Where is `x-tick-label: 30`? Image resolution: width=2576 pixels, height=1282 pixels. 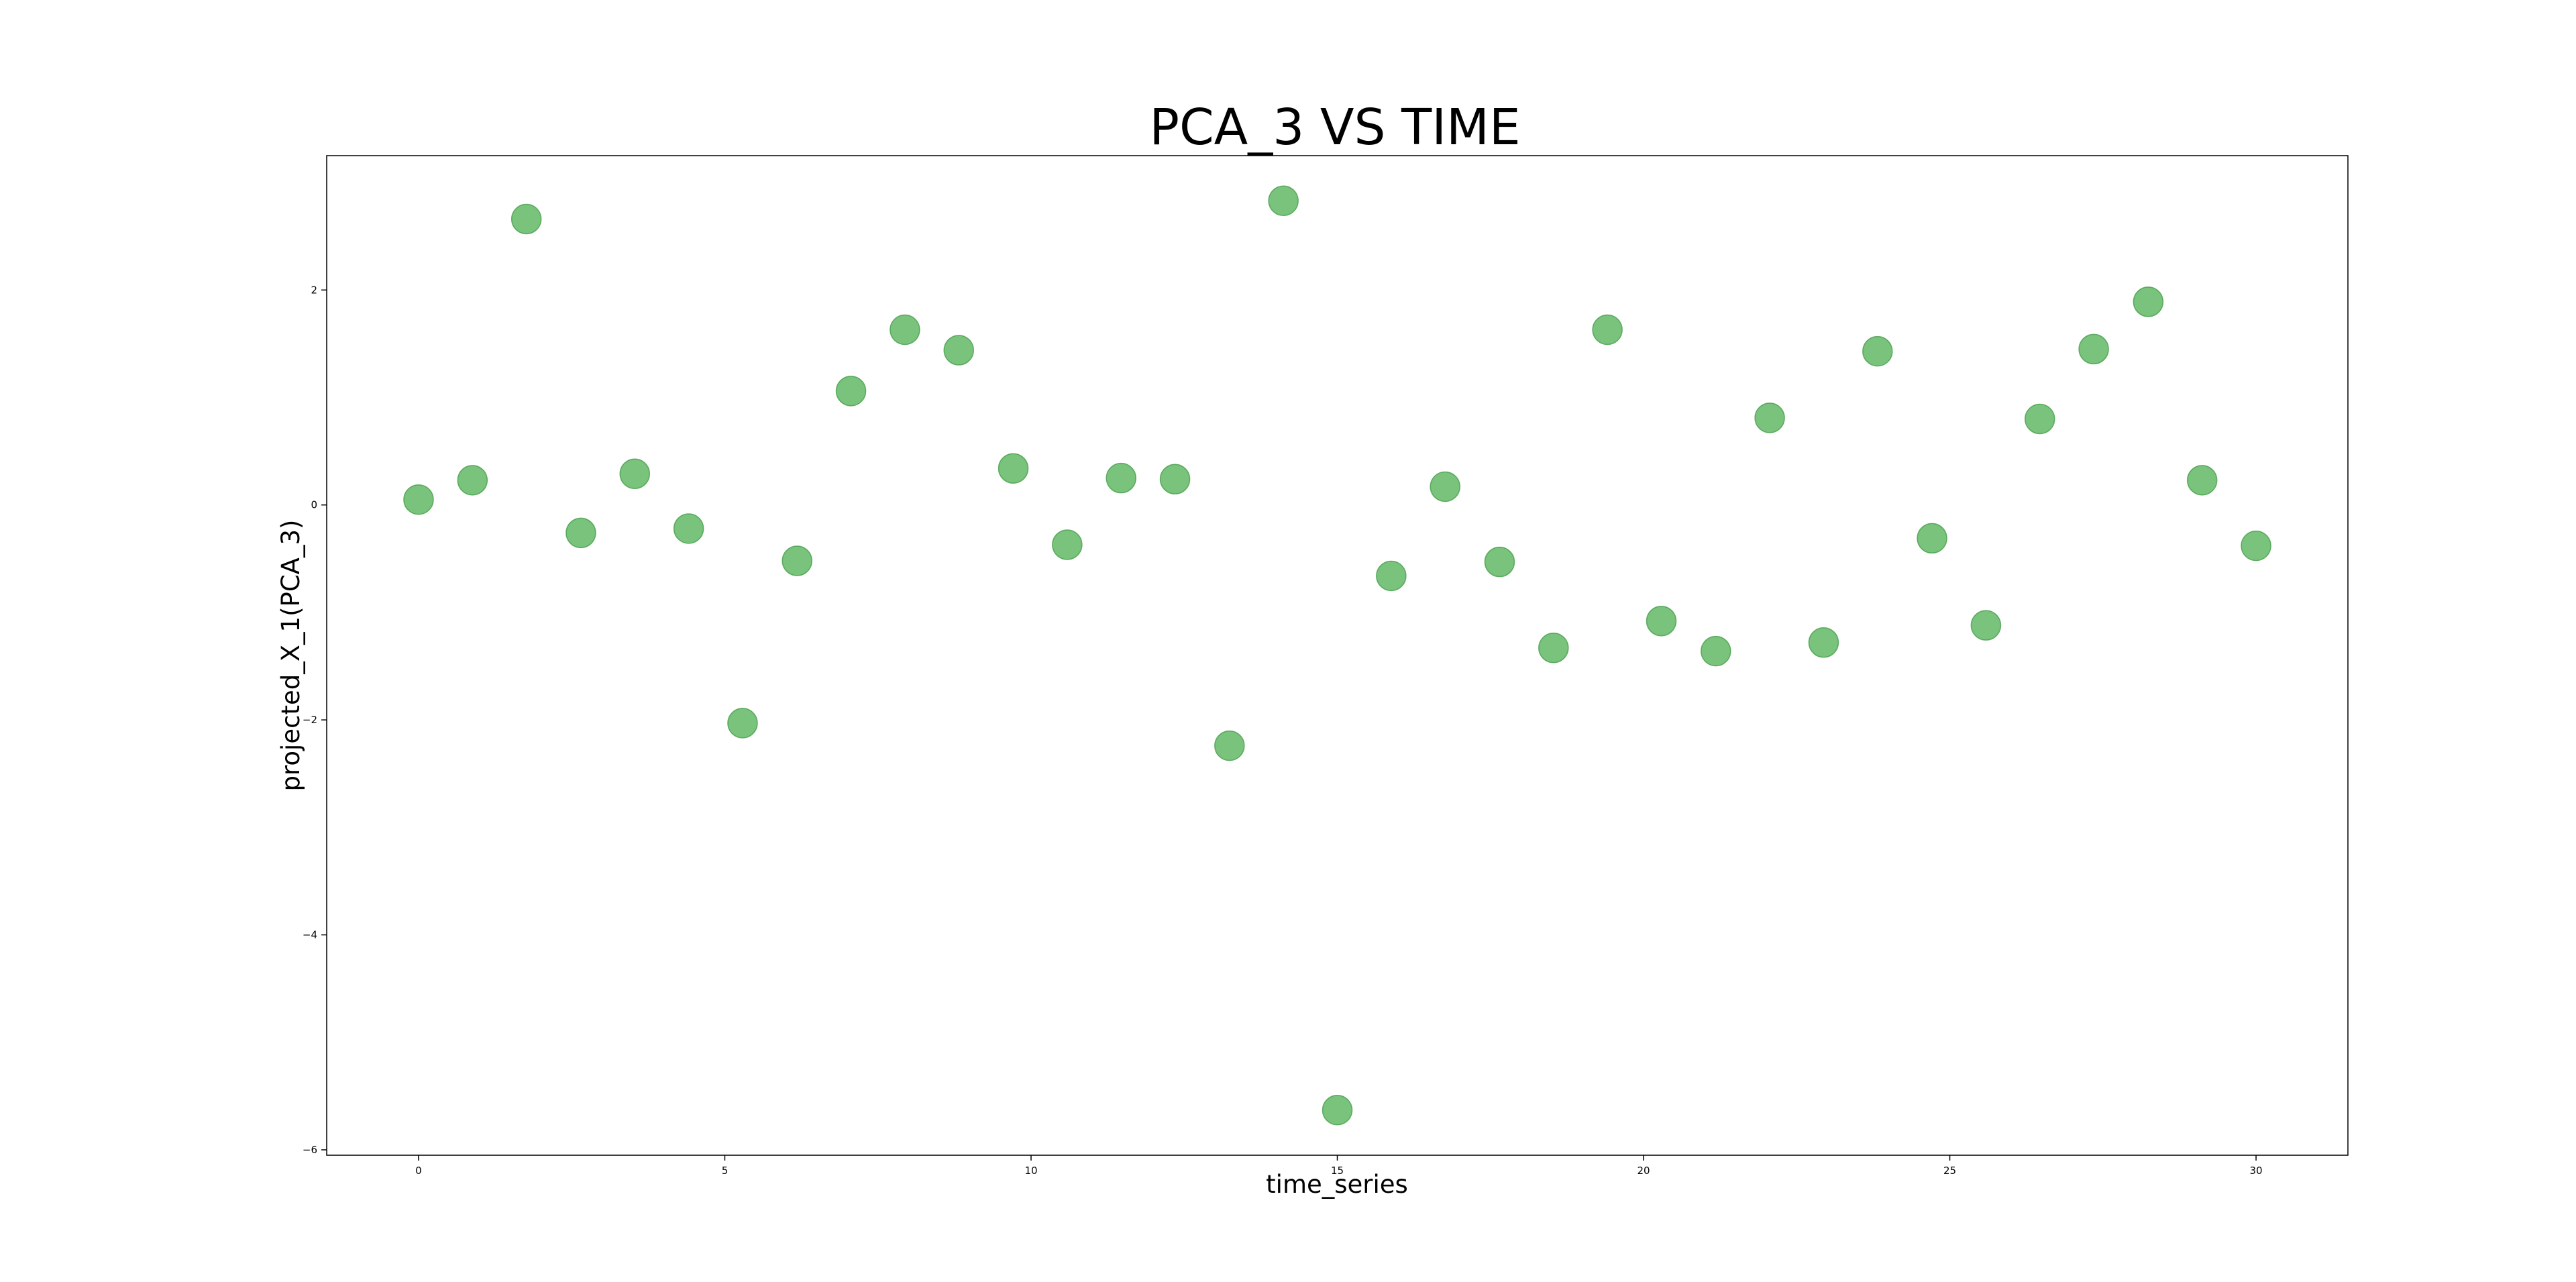
x-tick-label: 30 is located at coordinates (2255, 1171).